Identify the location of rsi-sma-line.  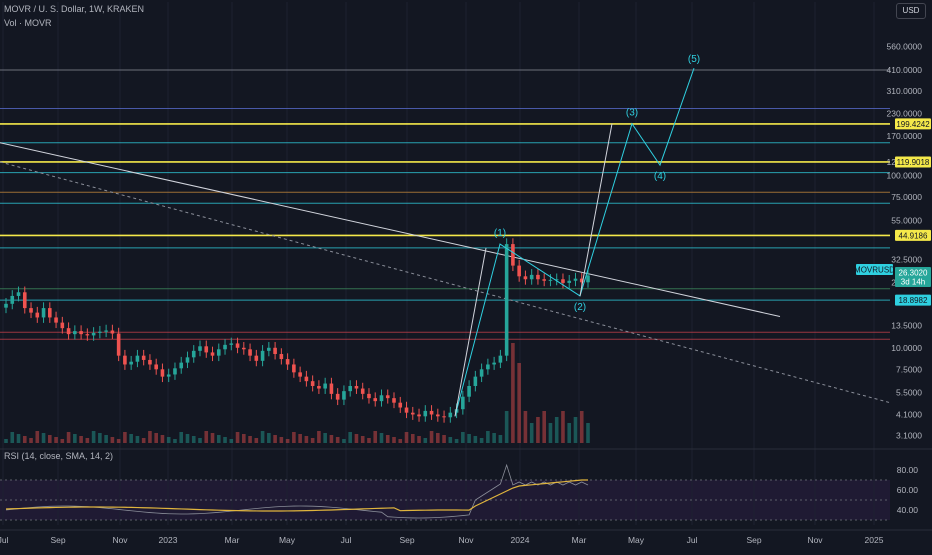
(296, 495).